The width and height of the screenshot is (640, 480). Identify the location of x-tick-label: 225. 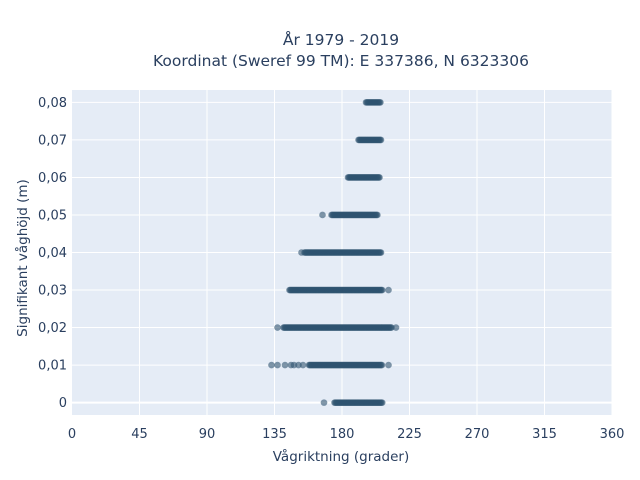
(409, 434).